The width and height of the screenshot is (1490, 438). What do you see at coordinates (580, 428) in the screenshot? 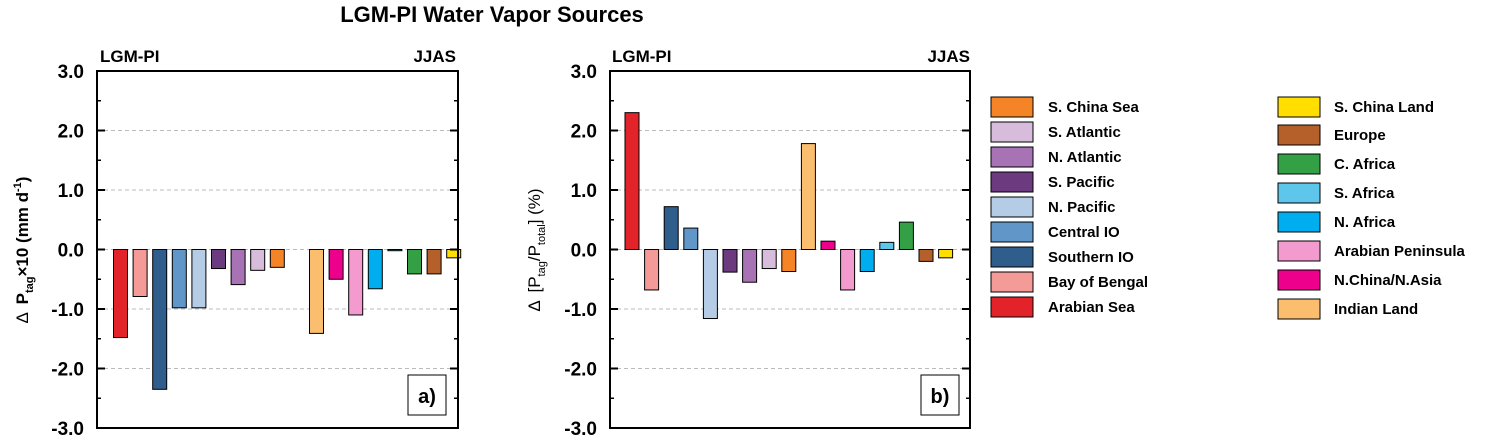
I see `panel-b-ytick-label: -3.0` at bounding box center [580, 428].